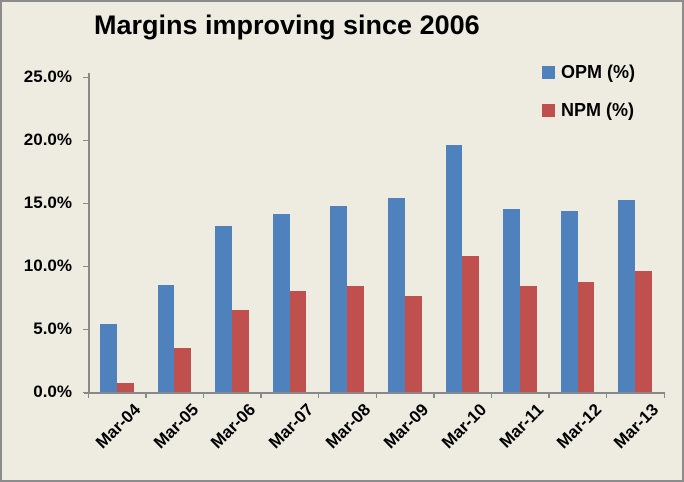 The image size is (684, 482). I want to click on x-axis-label: Mar-05, so click(175, 426).